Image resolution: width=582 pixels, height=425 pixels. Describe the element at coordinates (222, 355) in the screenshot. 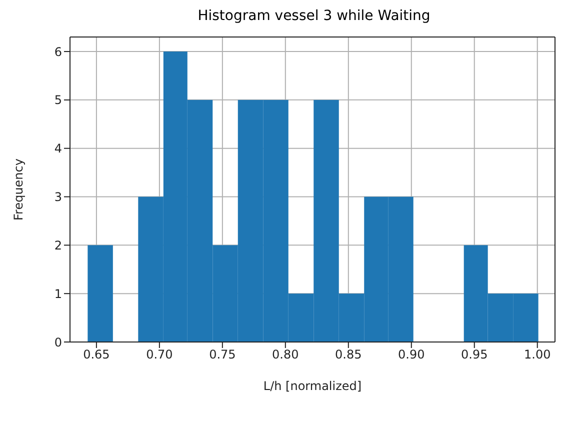

I see `x-tick-label: 0.75` at that location.